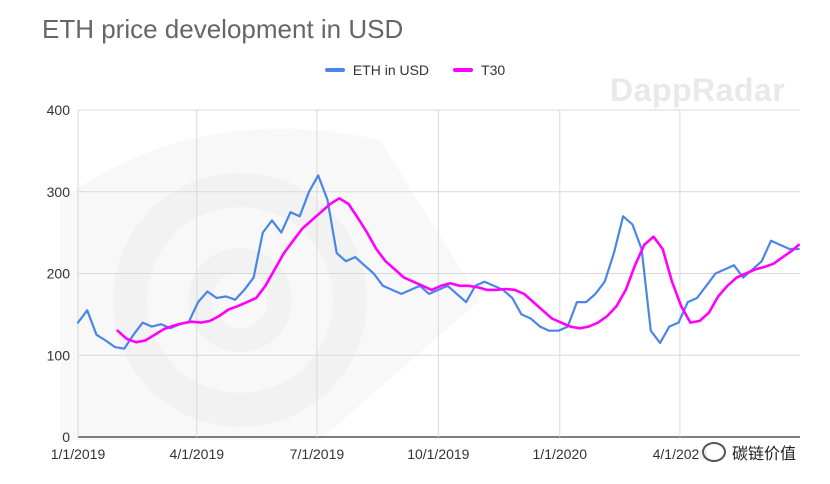  Describe the element at coordinates (479, 70) in the screenshot. I see `legend-item-t30: T30` at that location.